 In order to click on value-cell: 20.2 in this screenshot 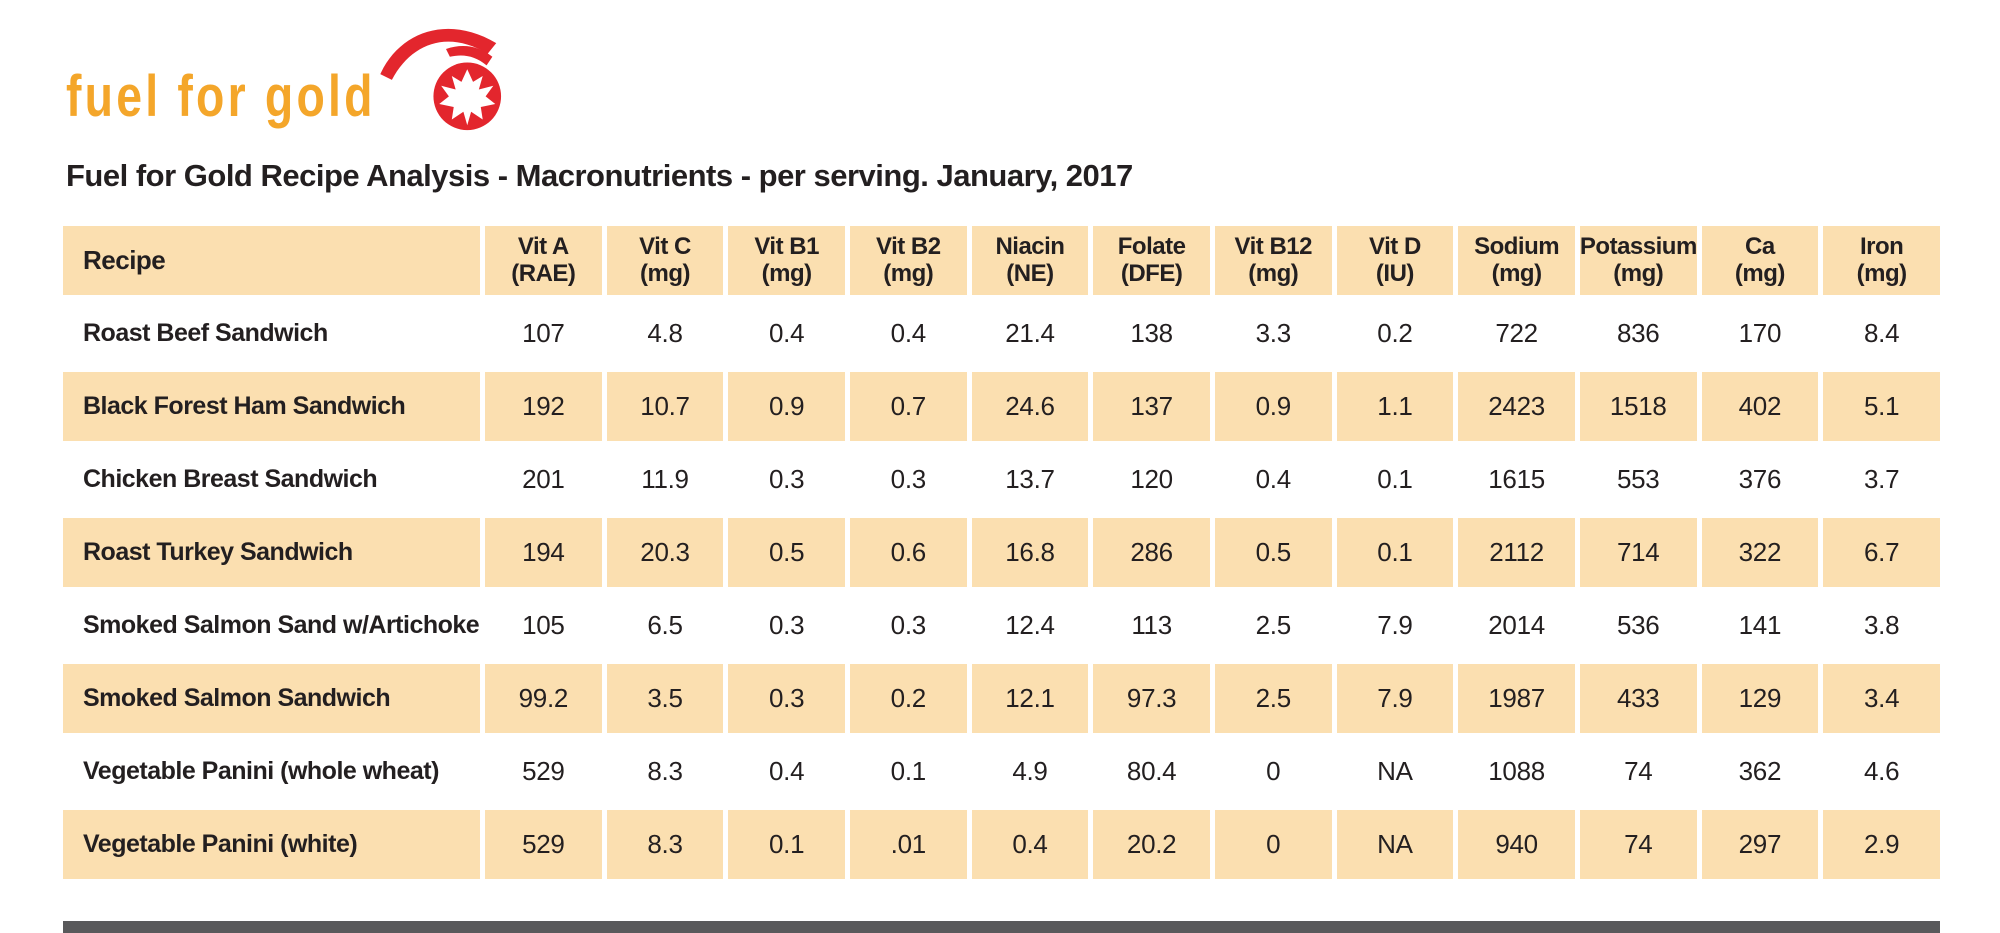, I will do `click(1151, 844)`.